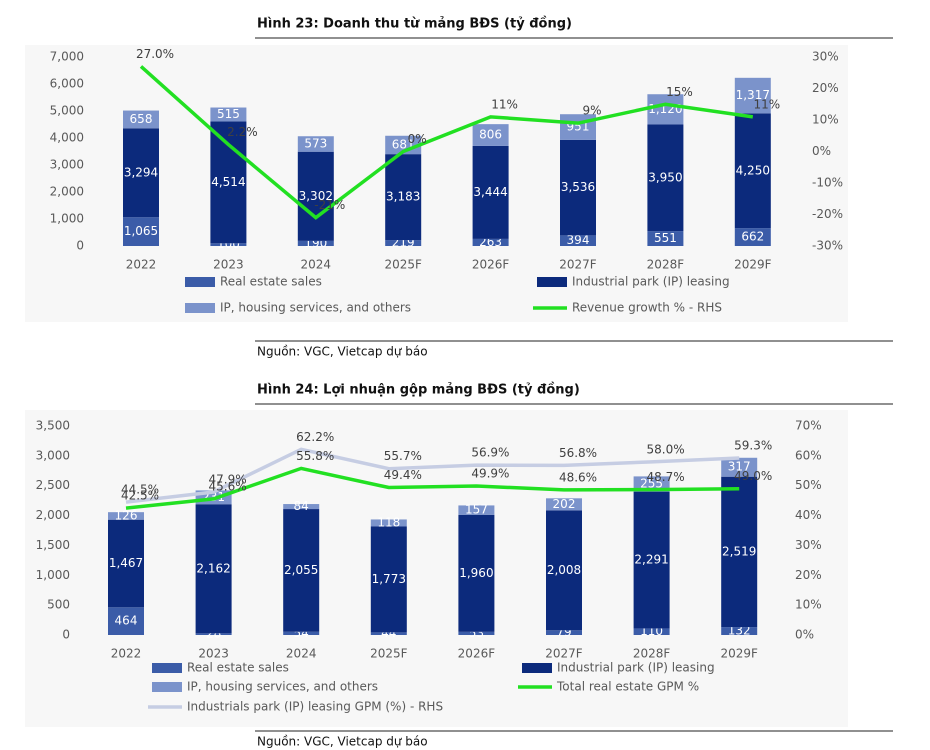  I want to click on y-tick-label: 1,000, so click(53, 575).